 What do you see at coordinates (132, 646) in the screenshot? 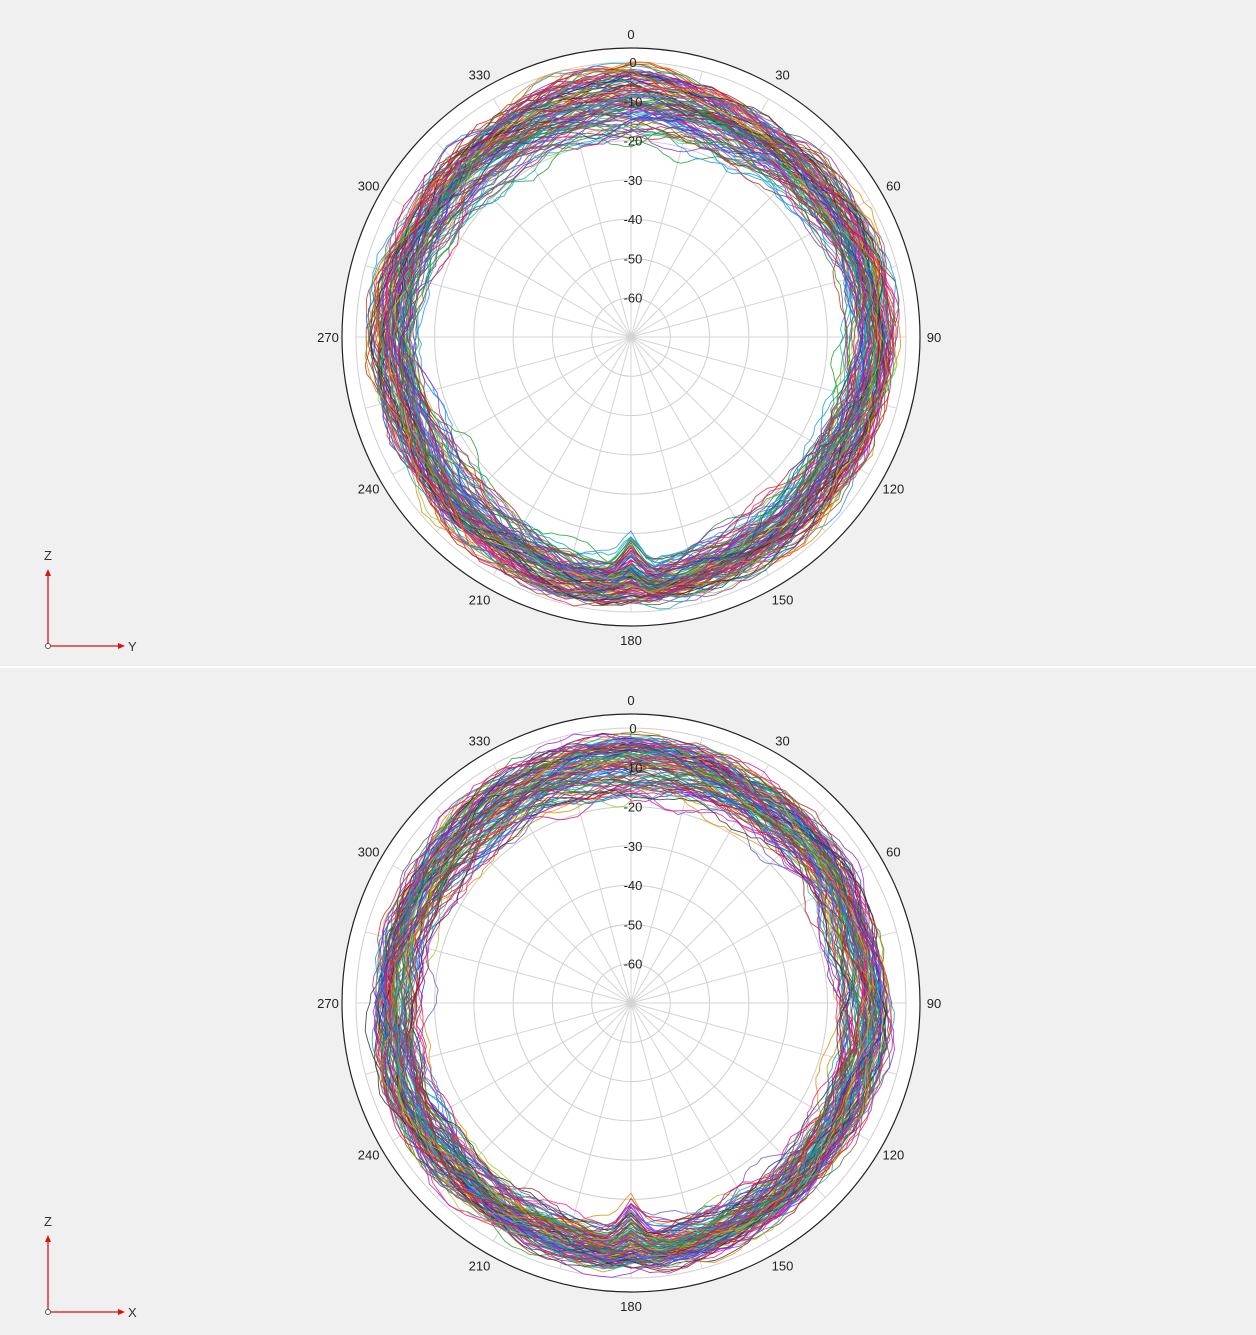
I see `coord-axis-h-label-top: Y` at bounding box center [132, 646].